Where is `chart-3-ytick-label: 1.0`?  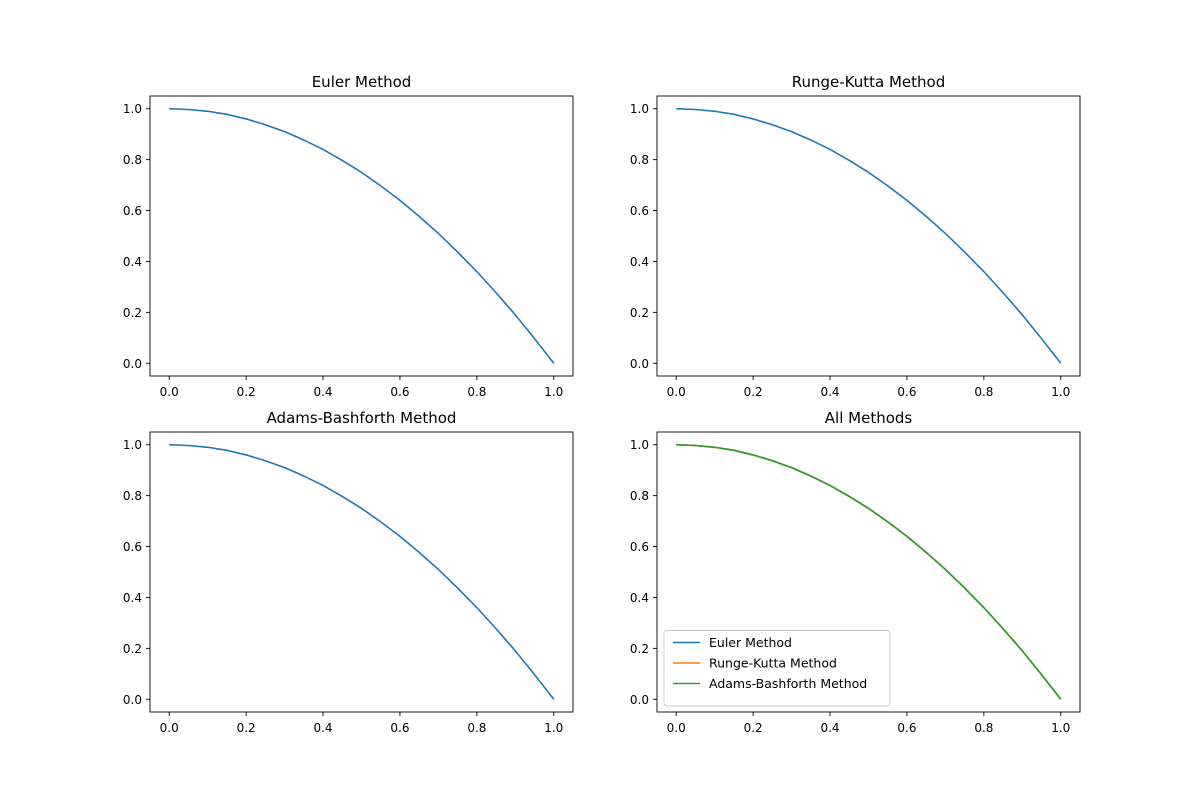 chart-3-ytick-label: 1.0 is located at coordinates (132, 445).